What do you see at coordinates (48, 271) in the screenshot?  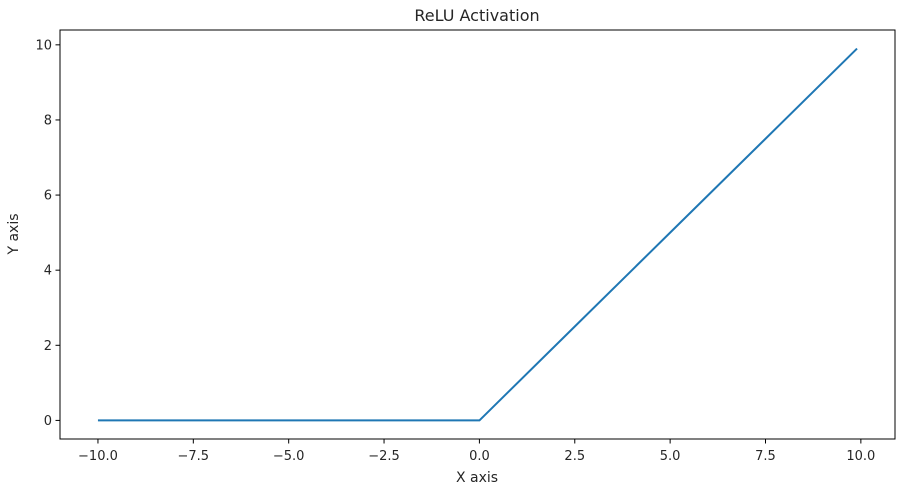 I see `y-tick-label: 4` at bounding box center [48, 271].